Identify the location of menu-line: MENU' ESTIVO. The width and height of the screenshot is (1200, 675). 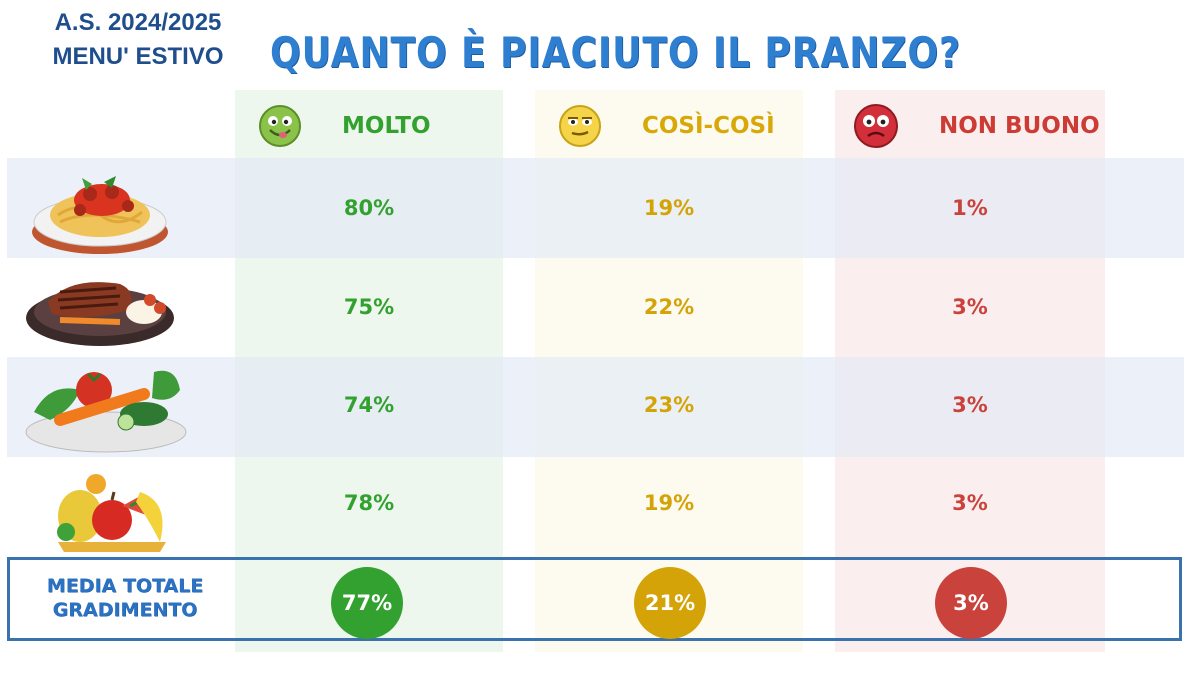
(138, 56).